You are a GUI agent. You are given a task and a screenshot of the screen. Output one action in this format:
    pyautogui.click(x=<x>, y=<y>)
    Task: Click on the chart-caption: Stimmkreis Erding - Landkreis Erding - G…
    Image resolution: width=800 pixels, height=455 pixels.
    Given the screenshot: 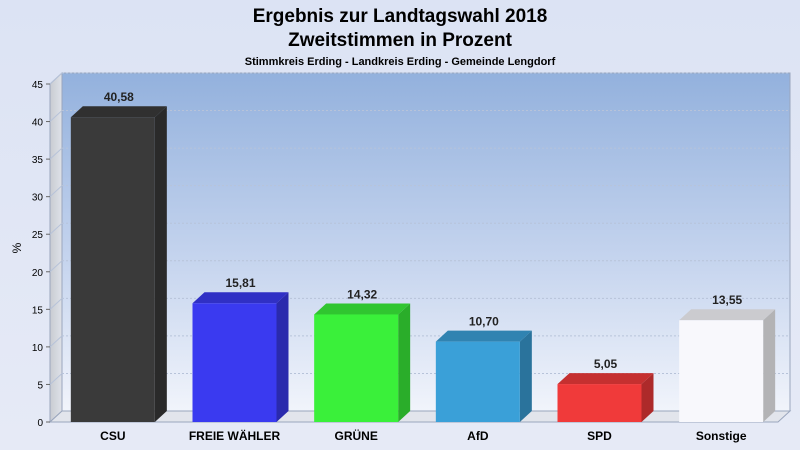 What is the action you would take?
    pyautogui.click(x=400, y=62)
    